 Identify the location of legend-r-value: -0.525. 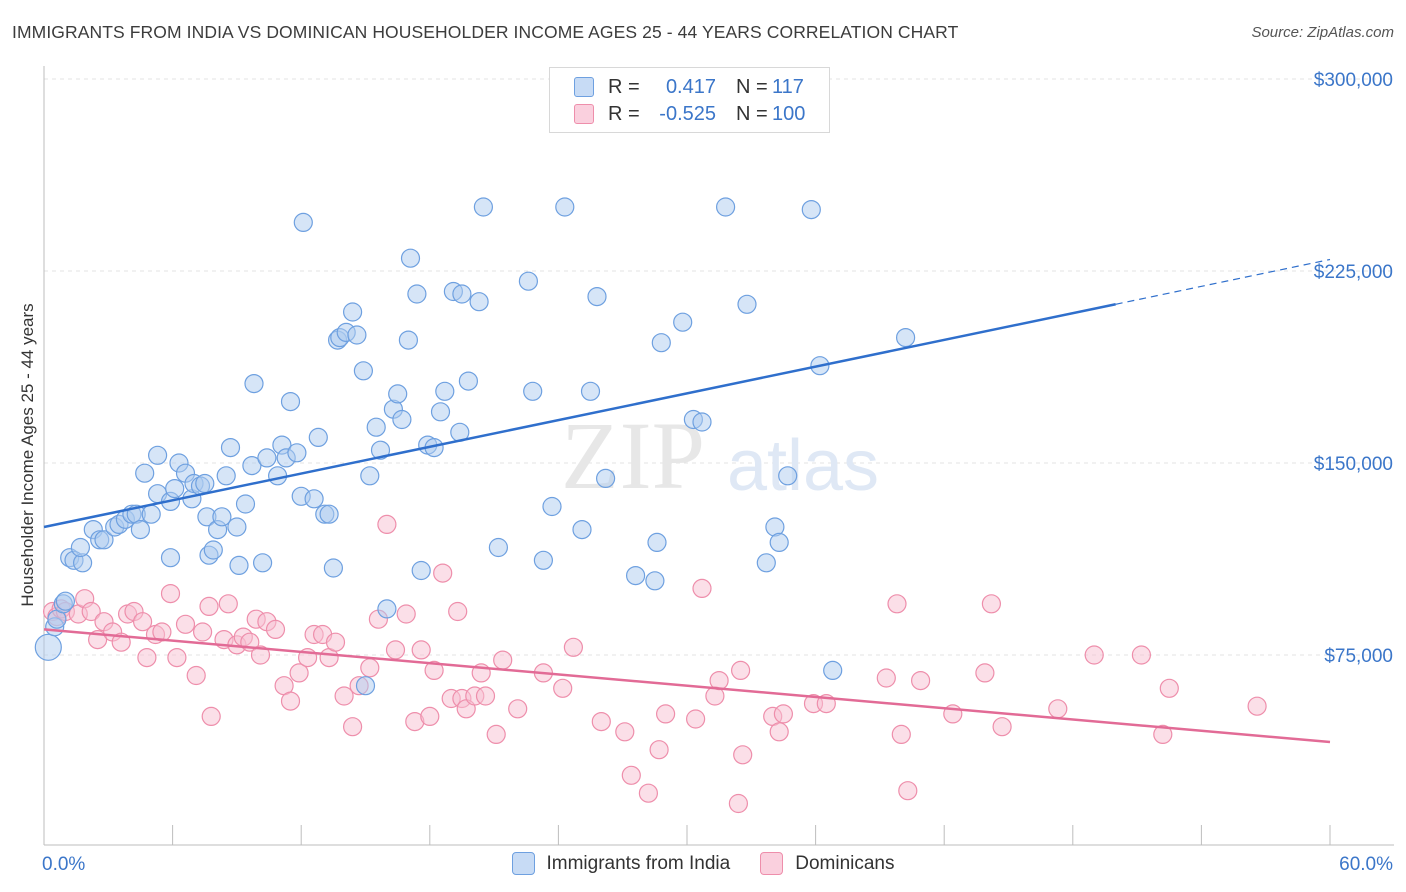
(687, 113).